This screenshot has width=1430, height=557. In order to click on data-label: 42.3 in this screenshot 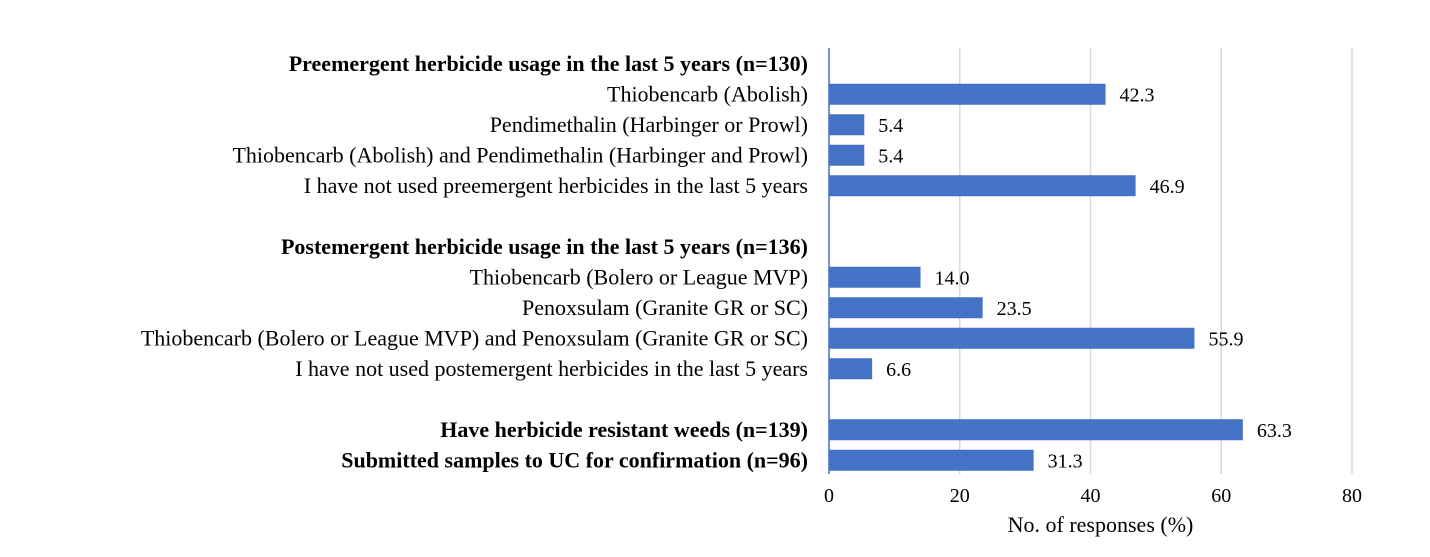, I will do `click(1137, 95)`.